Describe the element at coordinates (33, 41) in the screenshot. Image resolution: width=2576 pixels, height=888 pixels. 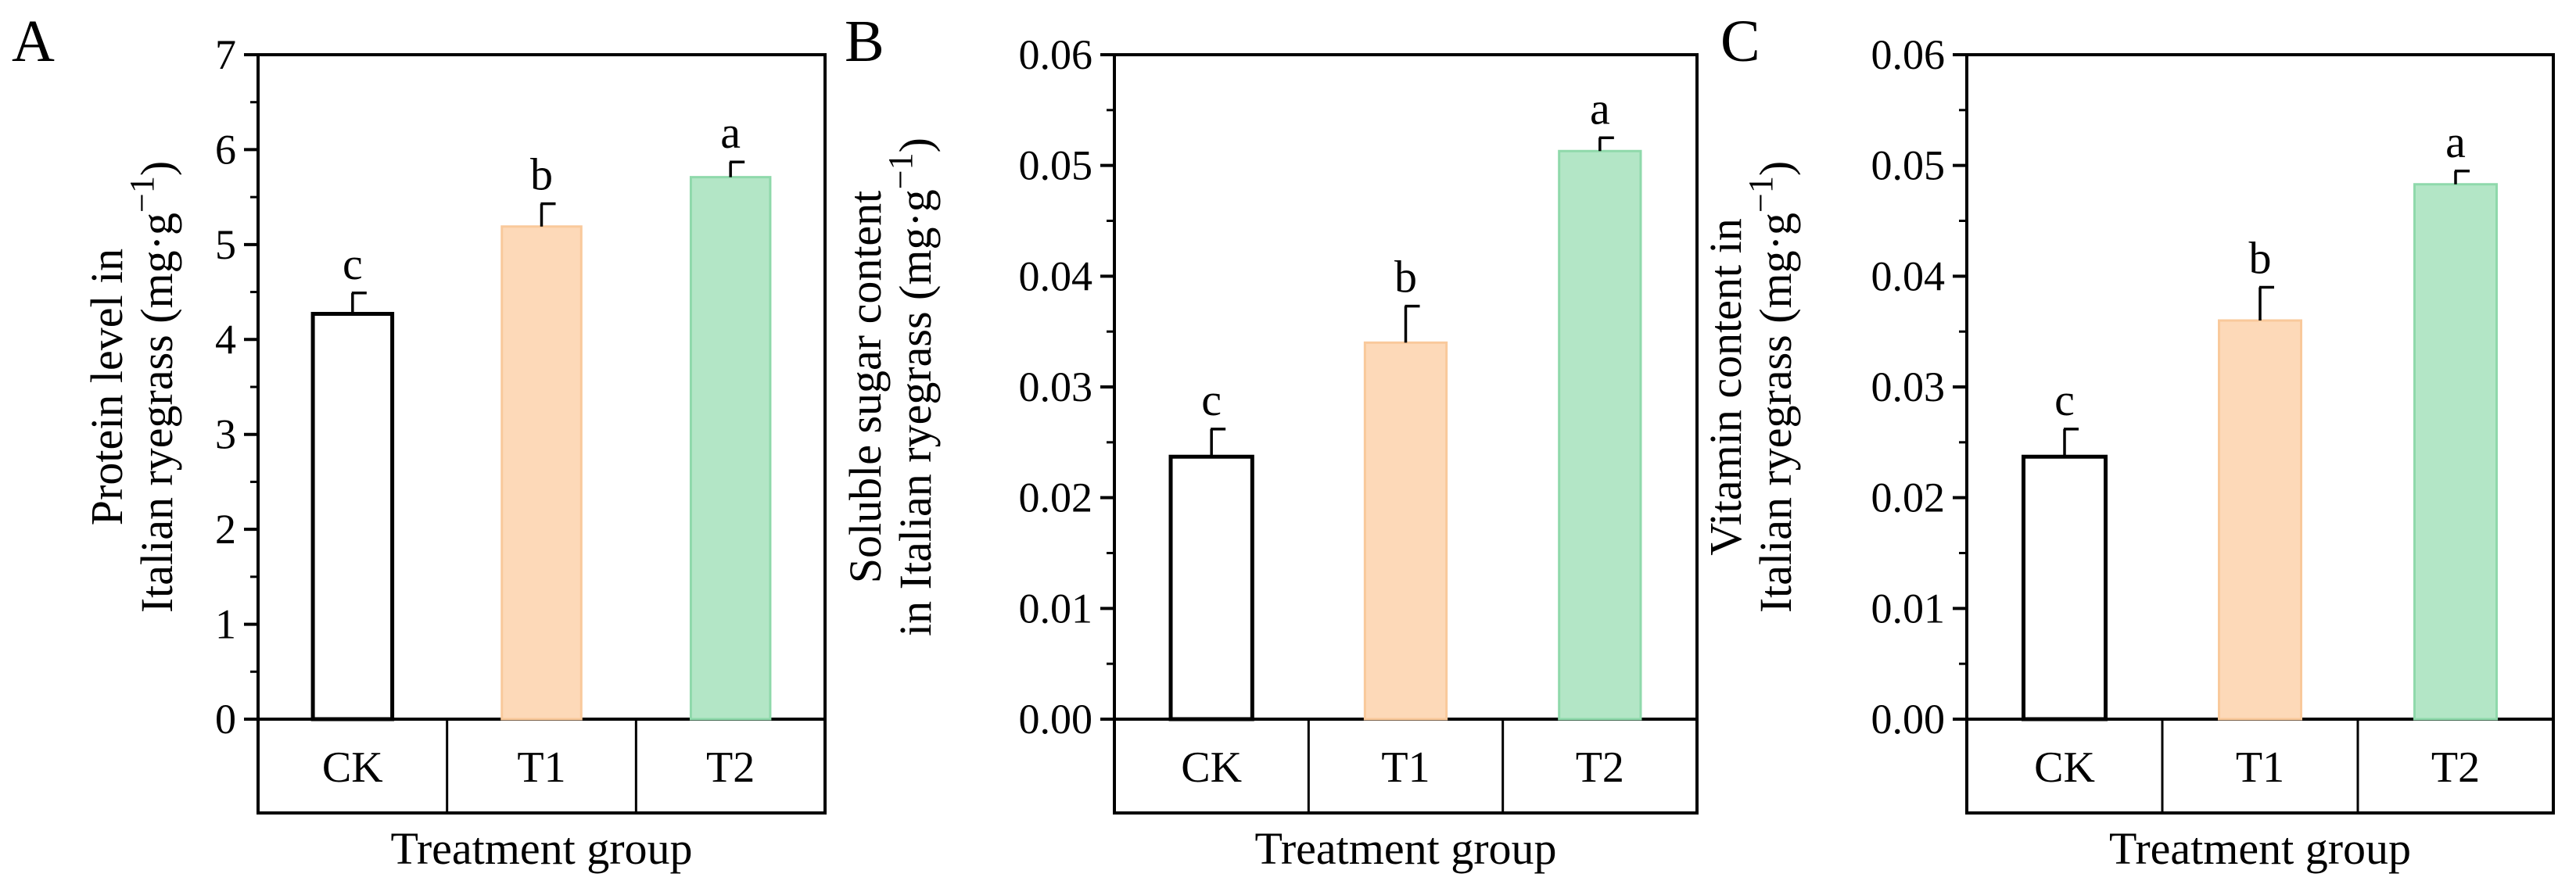
I see `panel-letter: A` at that location.